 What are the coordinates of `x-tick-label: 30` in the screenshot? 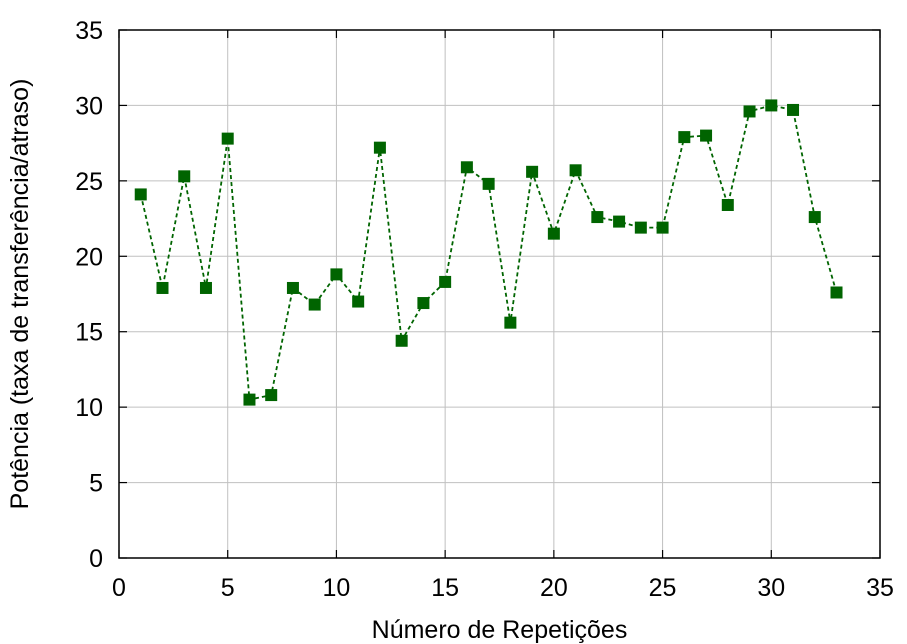 It's located at (771, 588).